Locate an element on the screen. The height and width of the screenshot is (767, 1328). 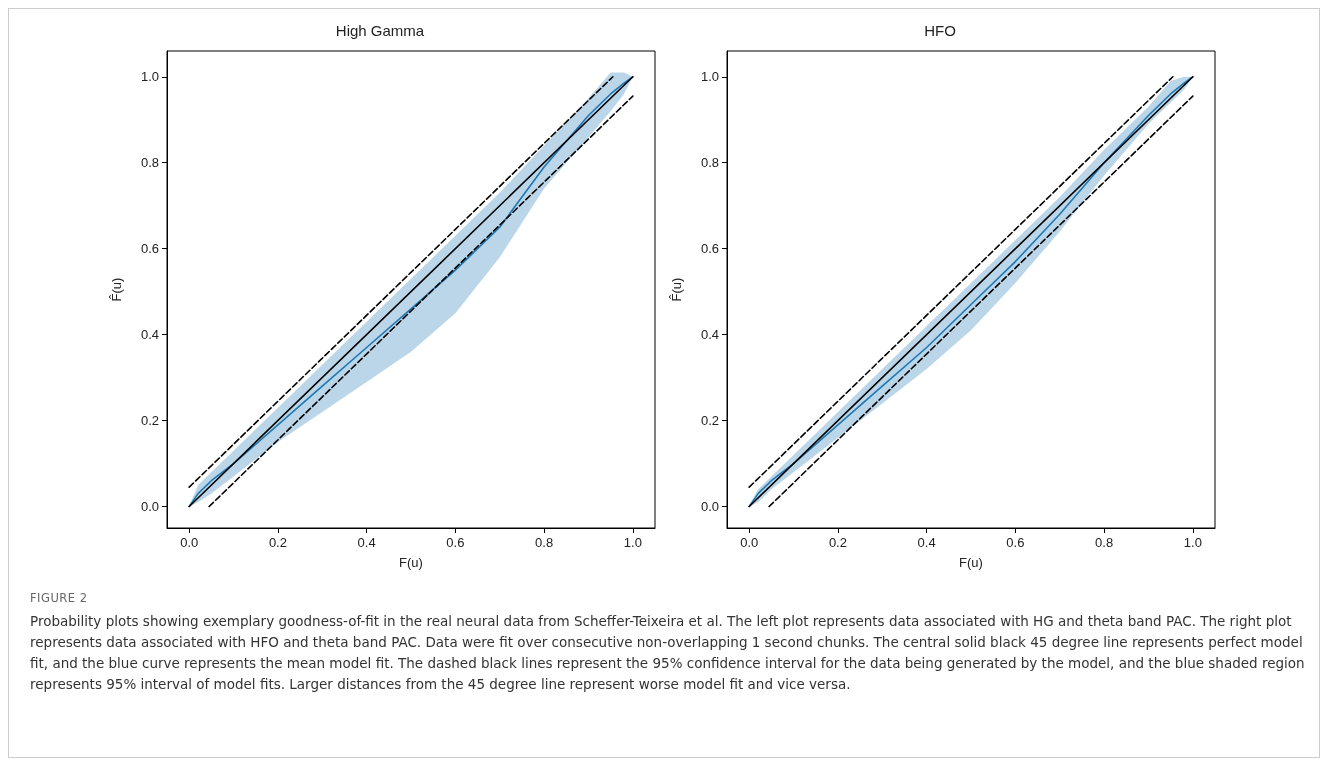
chart-title: HFO is located at coordinates (940, 30).